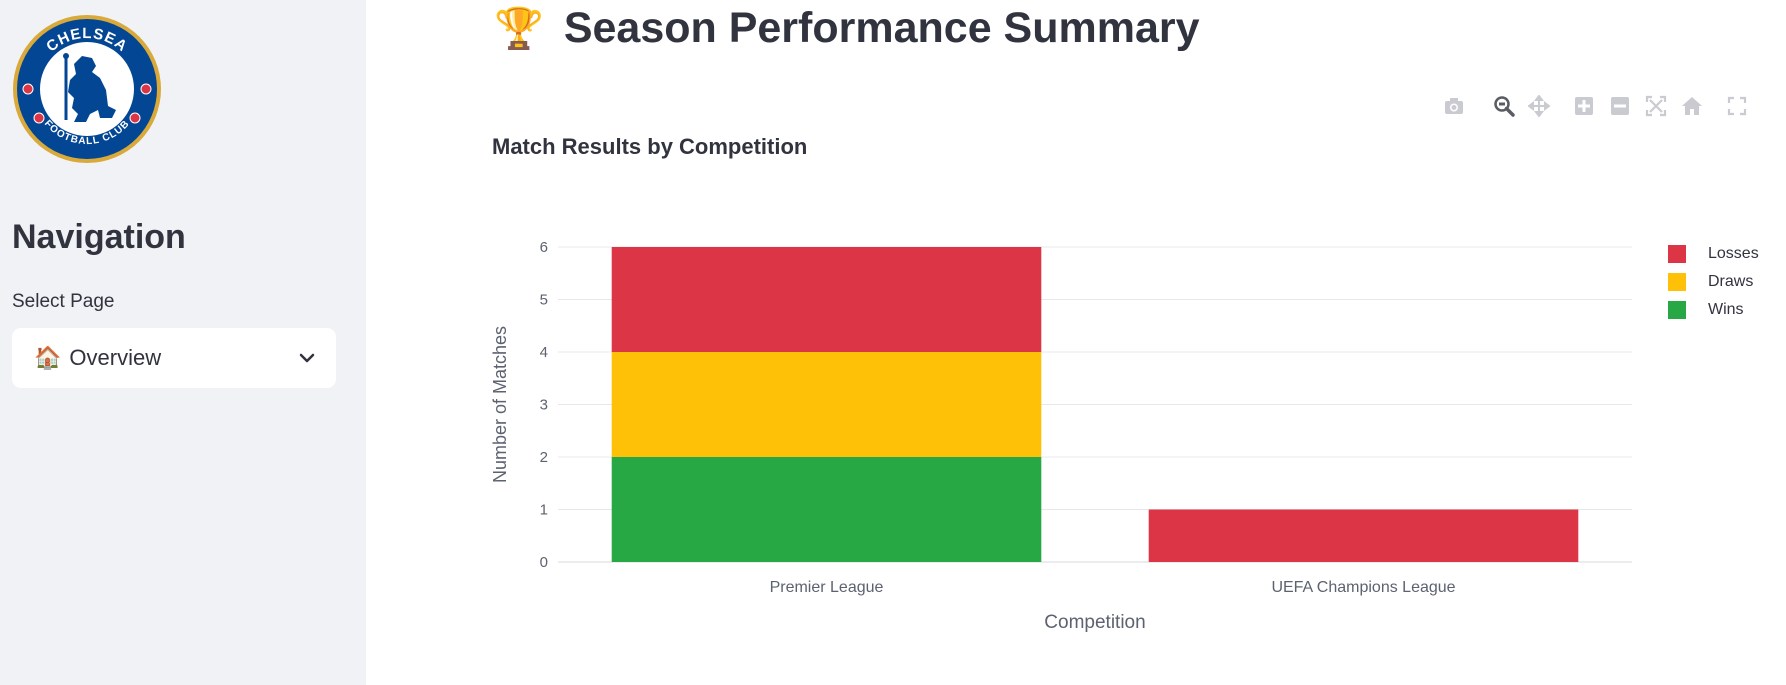 The width and height of the screenshot is (1786, 685). I want to click on trophy-icon: 🏆, so click(519, 29).